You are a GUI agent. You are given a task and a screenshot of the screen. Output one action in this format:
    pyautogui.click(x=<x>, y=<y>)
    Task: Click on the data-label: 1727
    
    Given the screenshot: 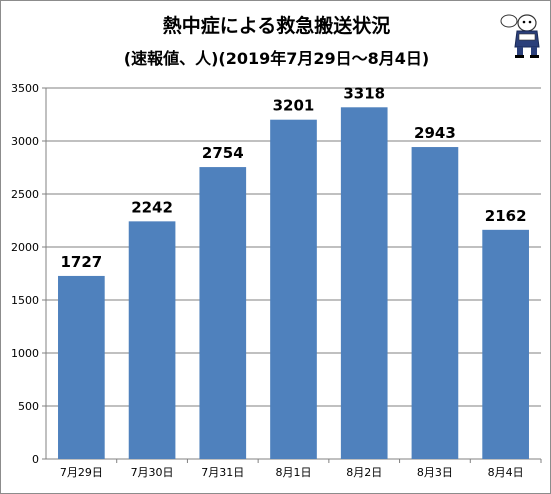 What is the action you would take?
    pyautogui.click(x=81, y=262)
    